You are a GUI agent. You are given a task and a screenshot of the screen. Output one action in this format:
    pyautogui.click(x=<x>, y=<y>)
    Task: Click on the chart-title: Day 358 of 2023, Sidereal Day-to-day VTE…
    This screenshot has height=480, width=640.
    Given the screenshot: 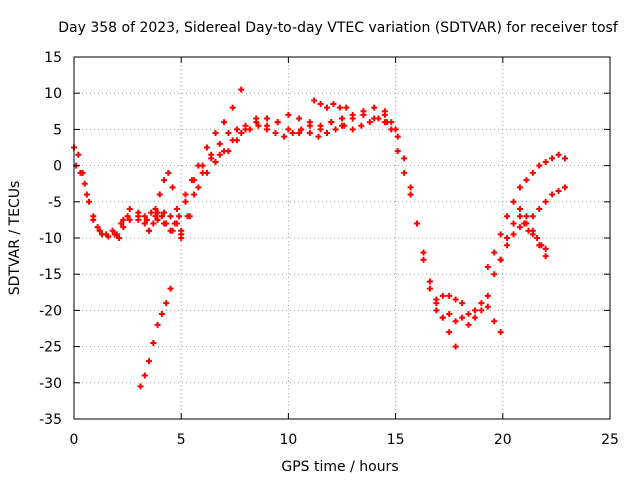 What is the action you would take?
    pyautogui.click(x=338, y=28)
    